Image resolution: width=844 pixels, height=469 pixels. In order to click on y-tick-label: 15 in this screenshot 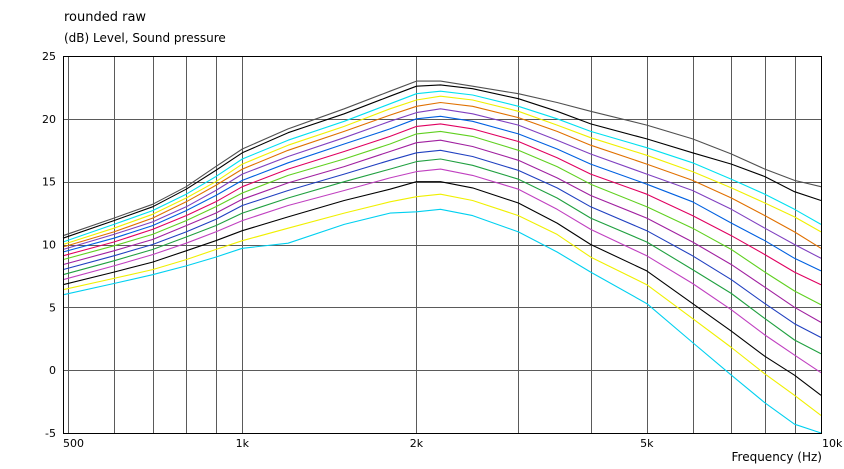, I will do `click(49, 182)`.